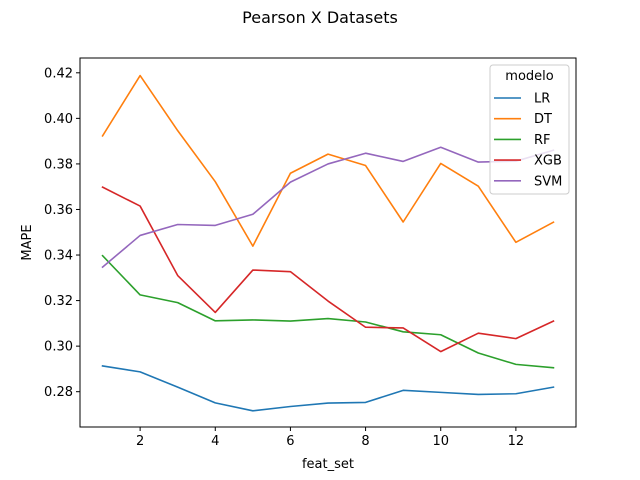 This screenshot has width=640, height=480. I want to click on y-tick-label: 0.28, so click(58, 392).